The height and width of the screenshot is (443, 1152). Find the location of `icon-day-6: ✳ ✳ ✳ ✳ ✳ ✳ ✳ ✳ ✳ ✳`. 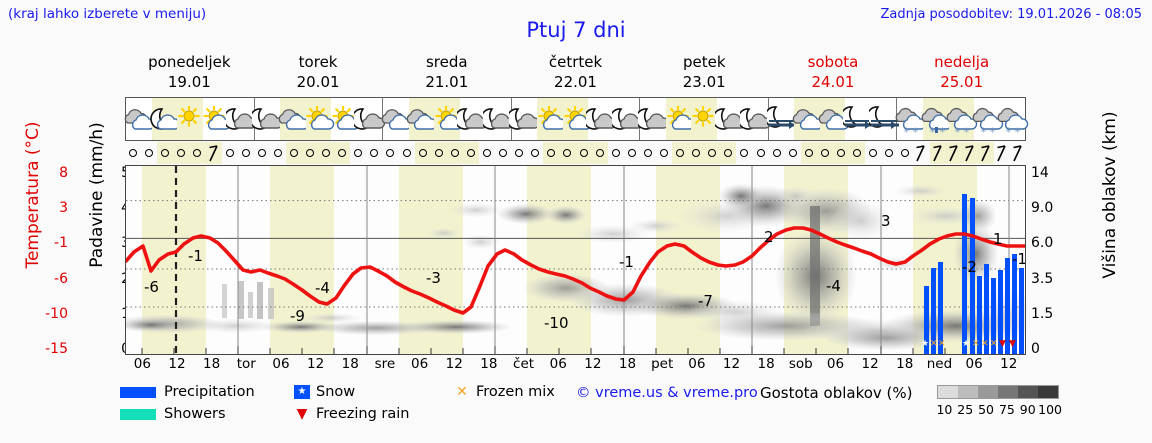

icon-day-6: ✳ ✳ ✳ ✳ ✳ ✳ ✳ ✳ ✳ ✳ is located at coordinates (962, 119).